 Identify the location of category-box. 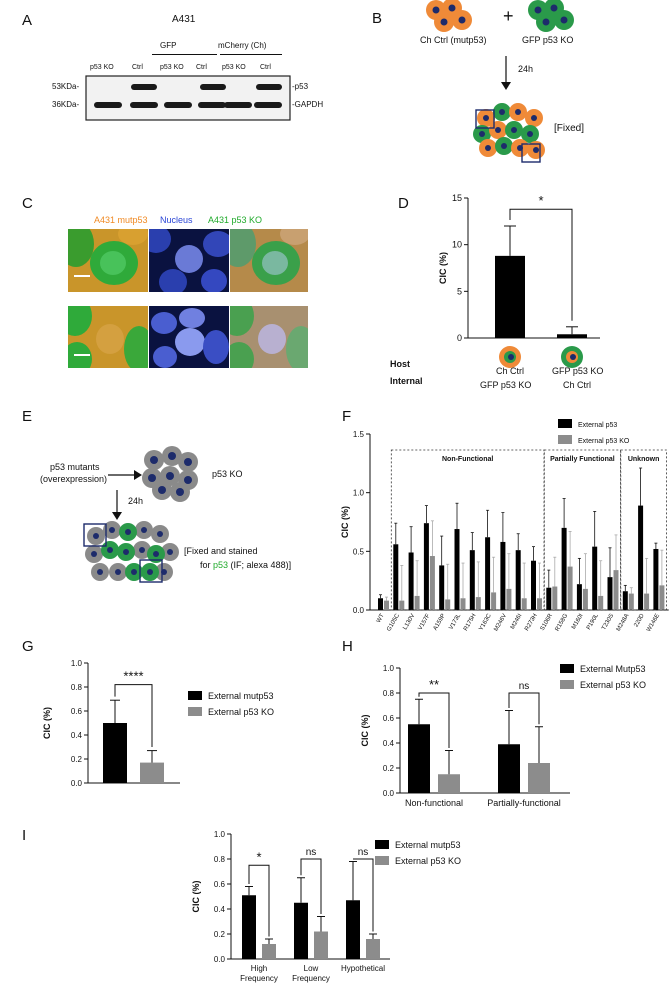
(643, 530).